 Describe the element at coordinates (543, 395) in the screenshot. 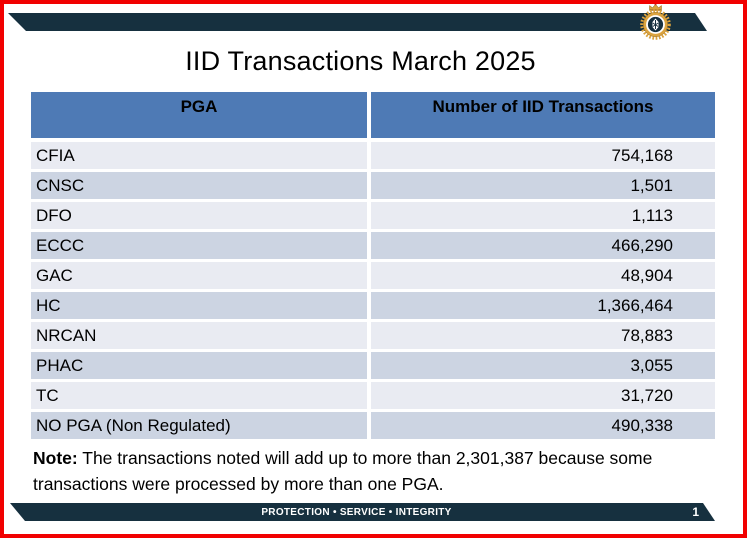

I see `cell-count: 31,720` at that location.